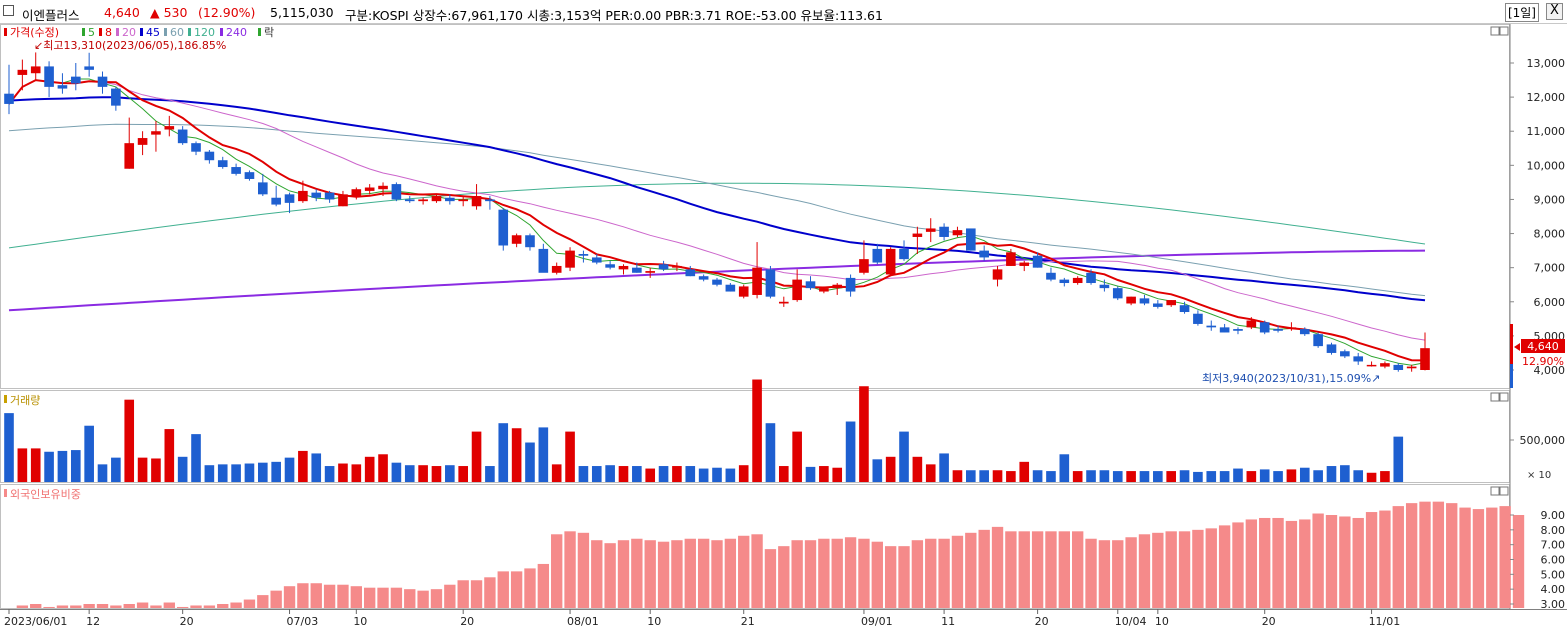 Image resolution: width=1567 pixels, height=630 pixels. Describe the element at coordinates (1543, 440) in the screenshot. I see `volume-y-tick-label: 500,000` at that location.